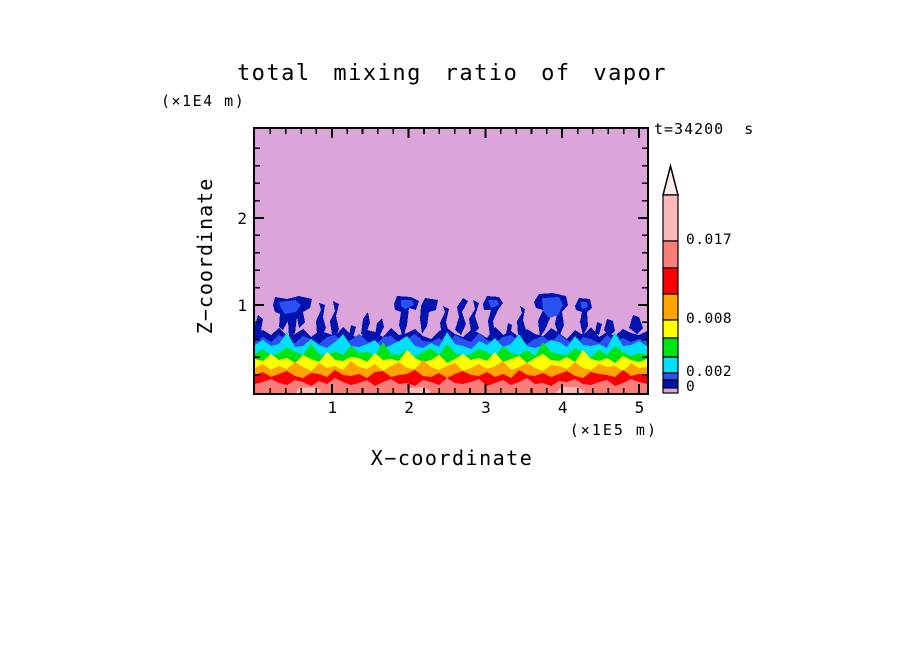  Describe the element at coordinates (259, 325) in the screenshot. I see `contour-flame-left-edge` at that location.